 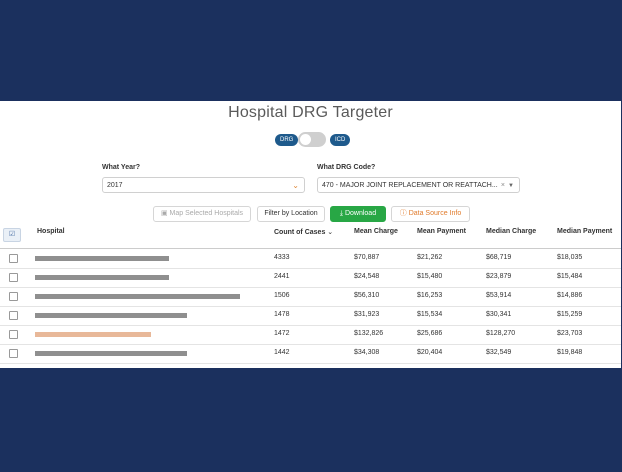 I want to click on mean-charge-cell: $34,308, so click(x=367, y=352).